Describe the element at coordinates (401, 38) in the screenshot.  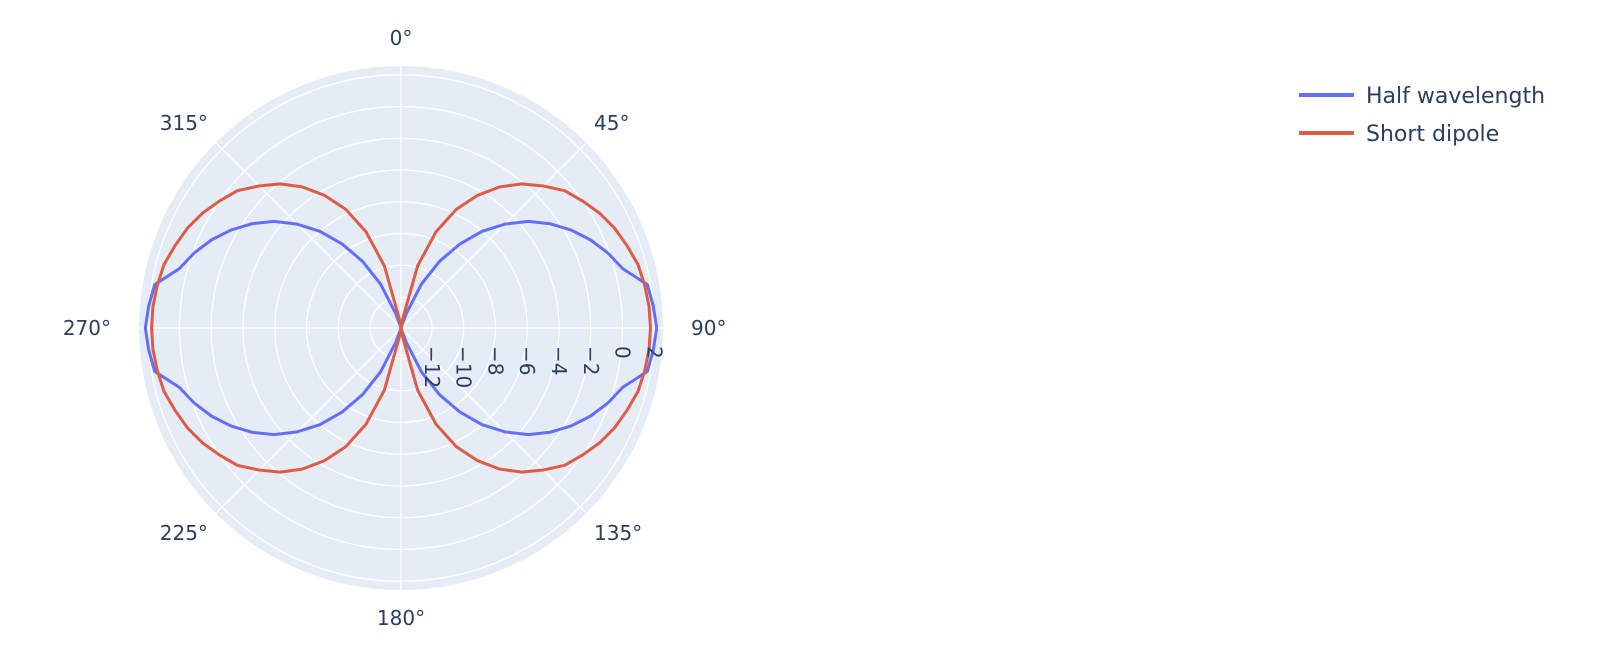
I see `angular-tick-label: 0°` at that location.